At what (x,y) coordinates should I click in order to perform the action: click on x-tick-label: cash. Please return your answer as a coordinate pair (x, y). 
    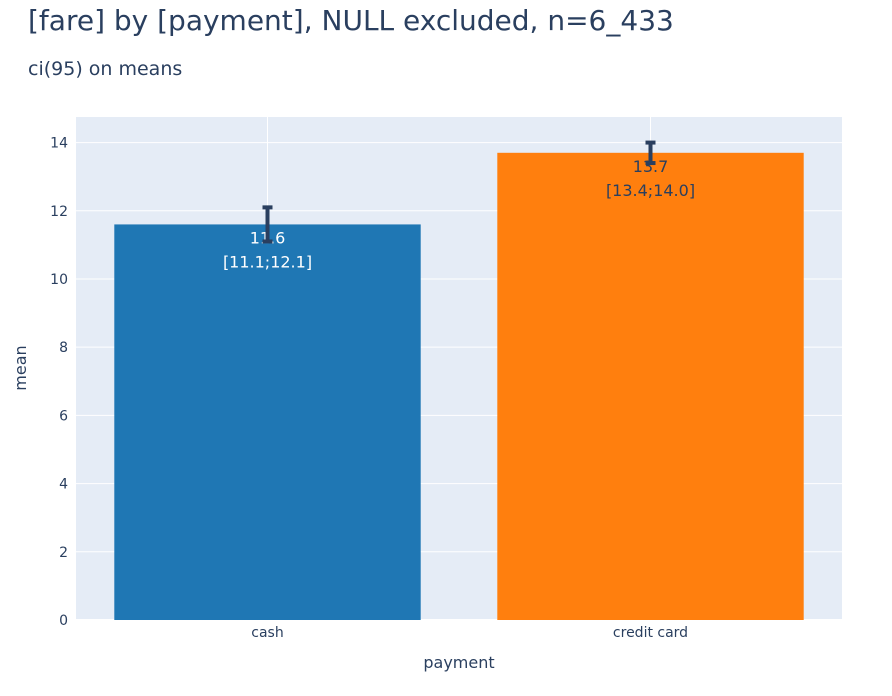
    Looking at the image, I should click on (267, 633).